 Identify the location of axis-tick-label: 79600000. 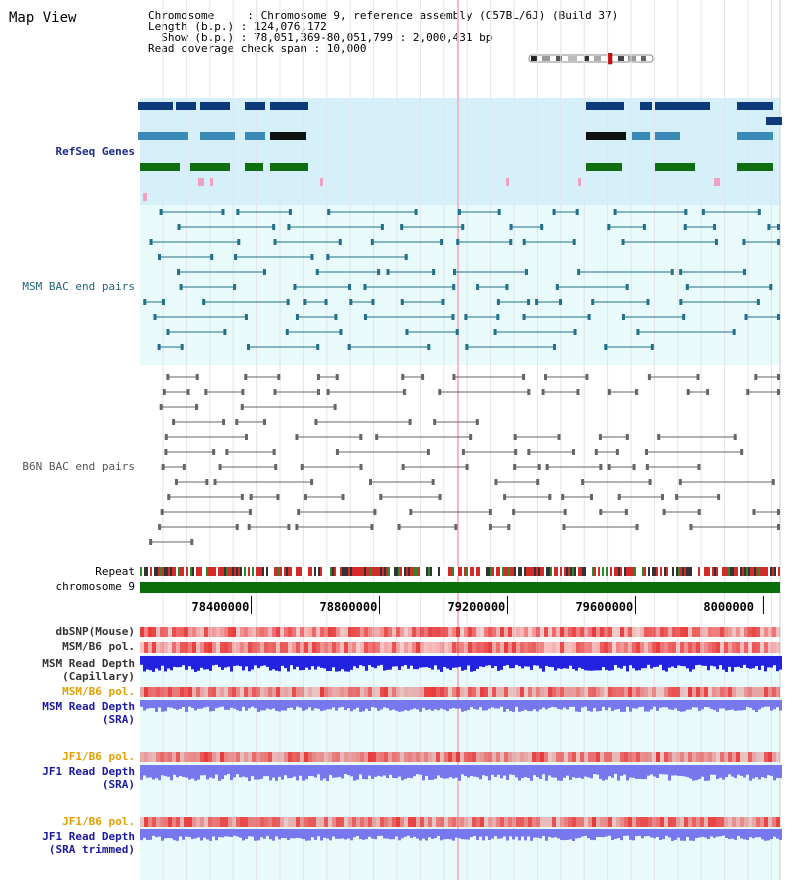
(604, 607).